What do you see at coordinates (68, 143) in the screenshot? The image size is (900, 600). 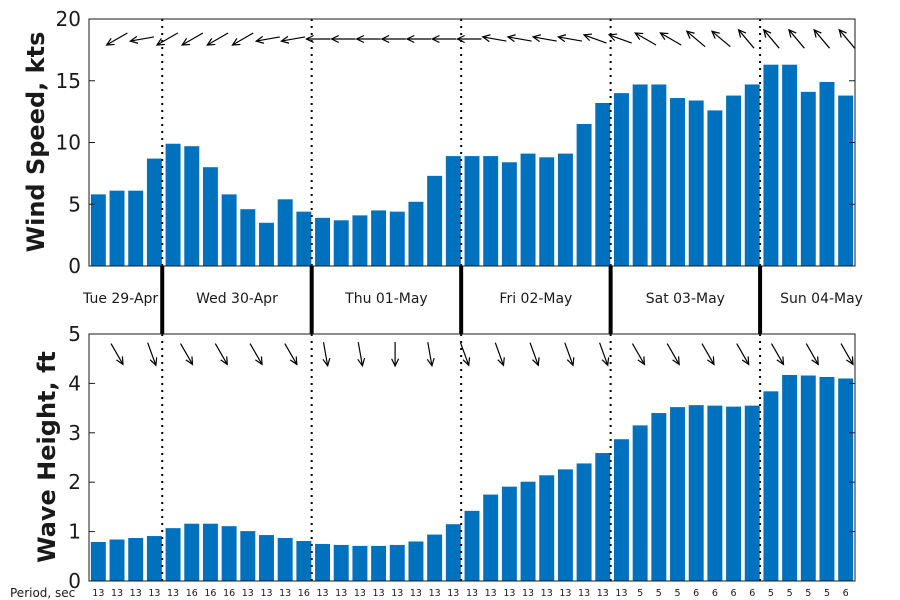 I see `wind-y-tick-label: 10` at bounding box center [68, 143].